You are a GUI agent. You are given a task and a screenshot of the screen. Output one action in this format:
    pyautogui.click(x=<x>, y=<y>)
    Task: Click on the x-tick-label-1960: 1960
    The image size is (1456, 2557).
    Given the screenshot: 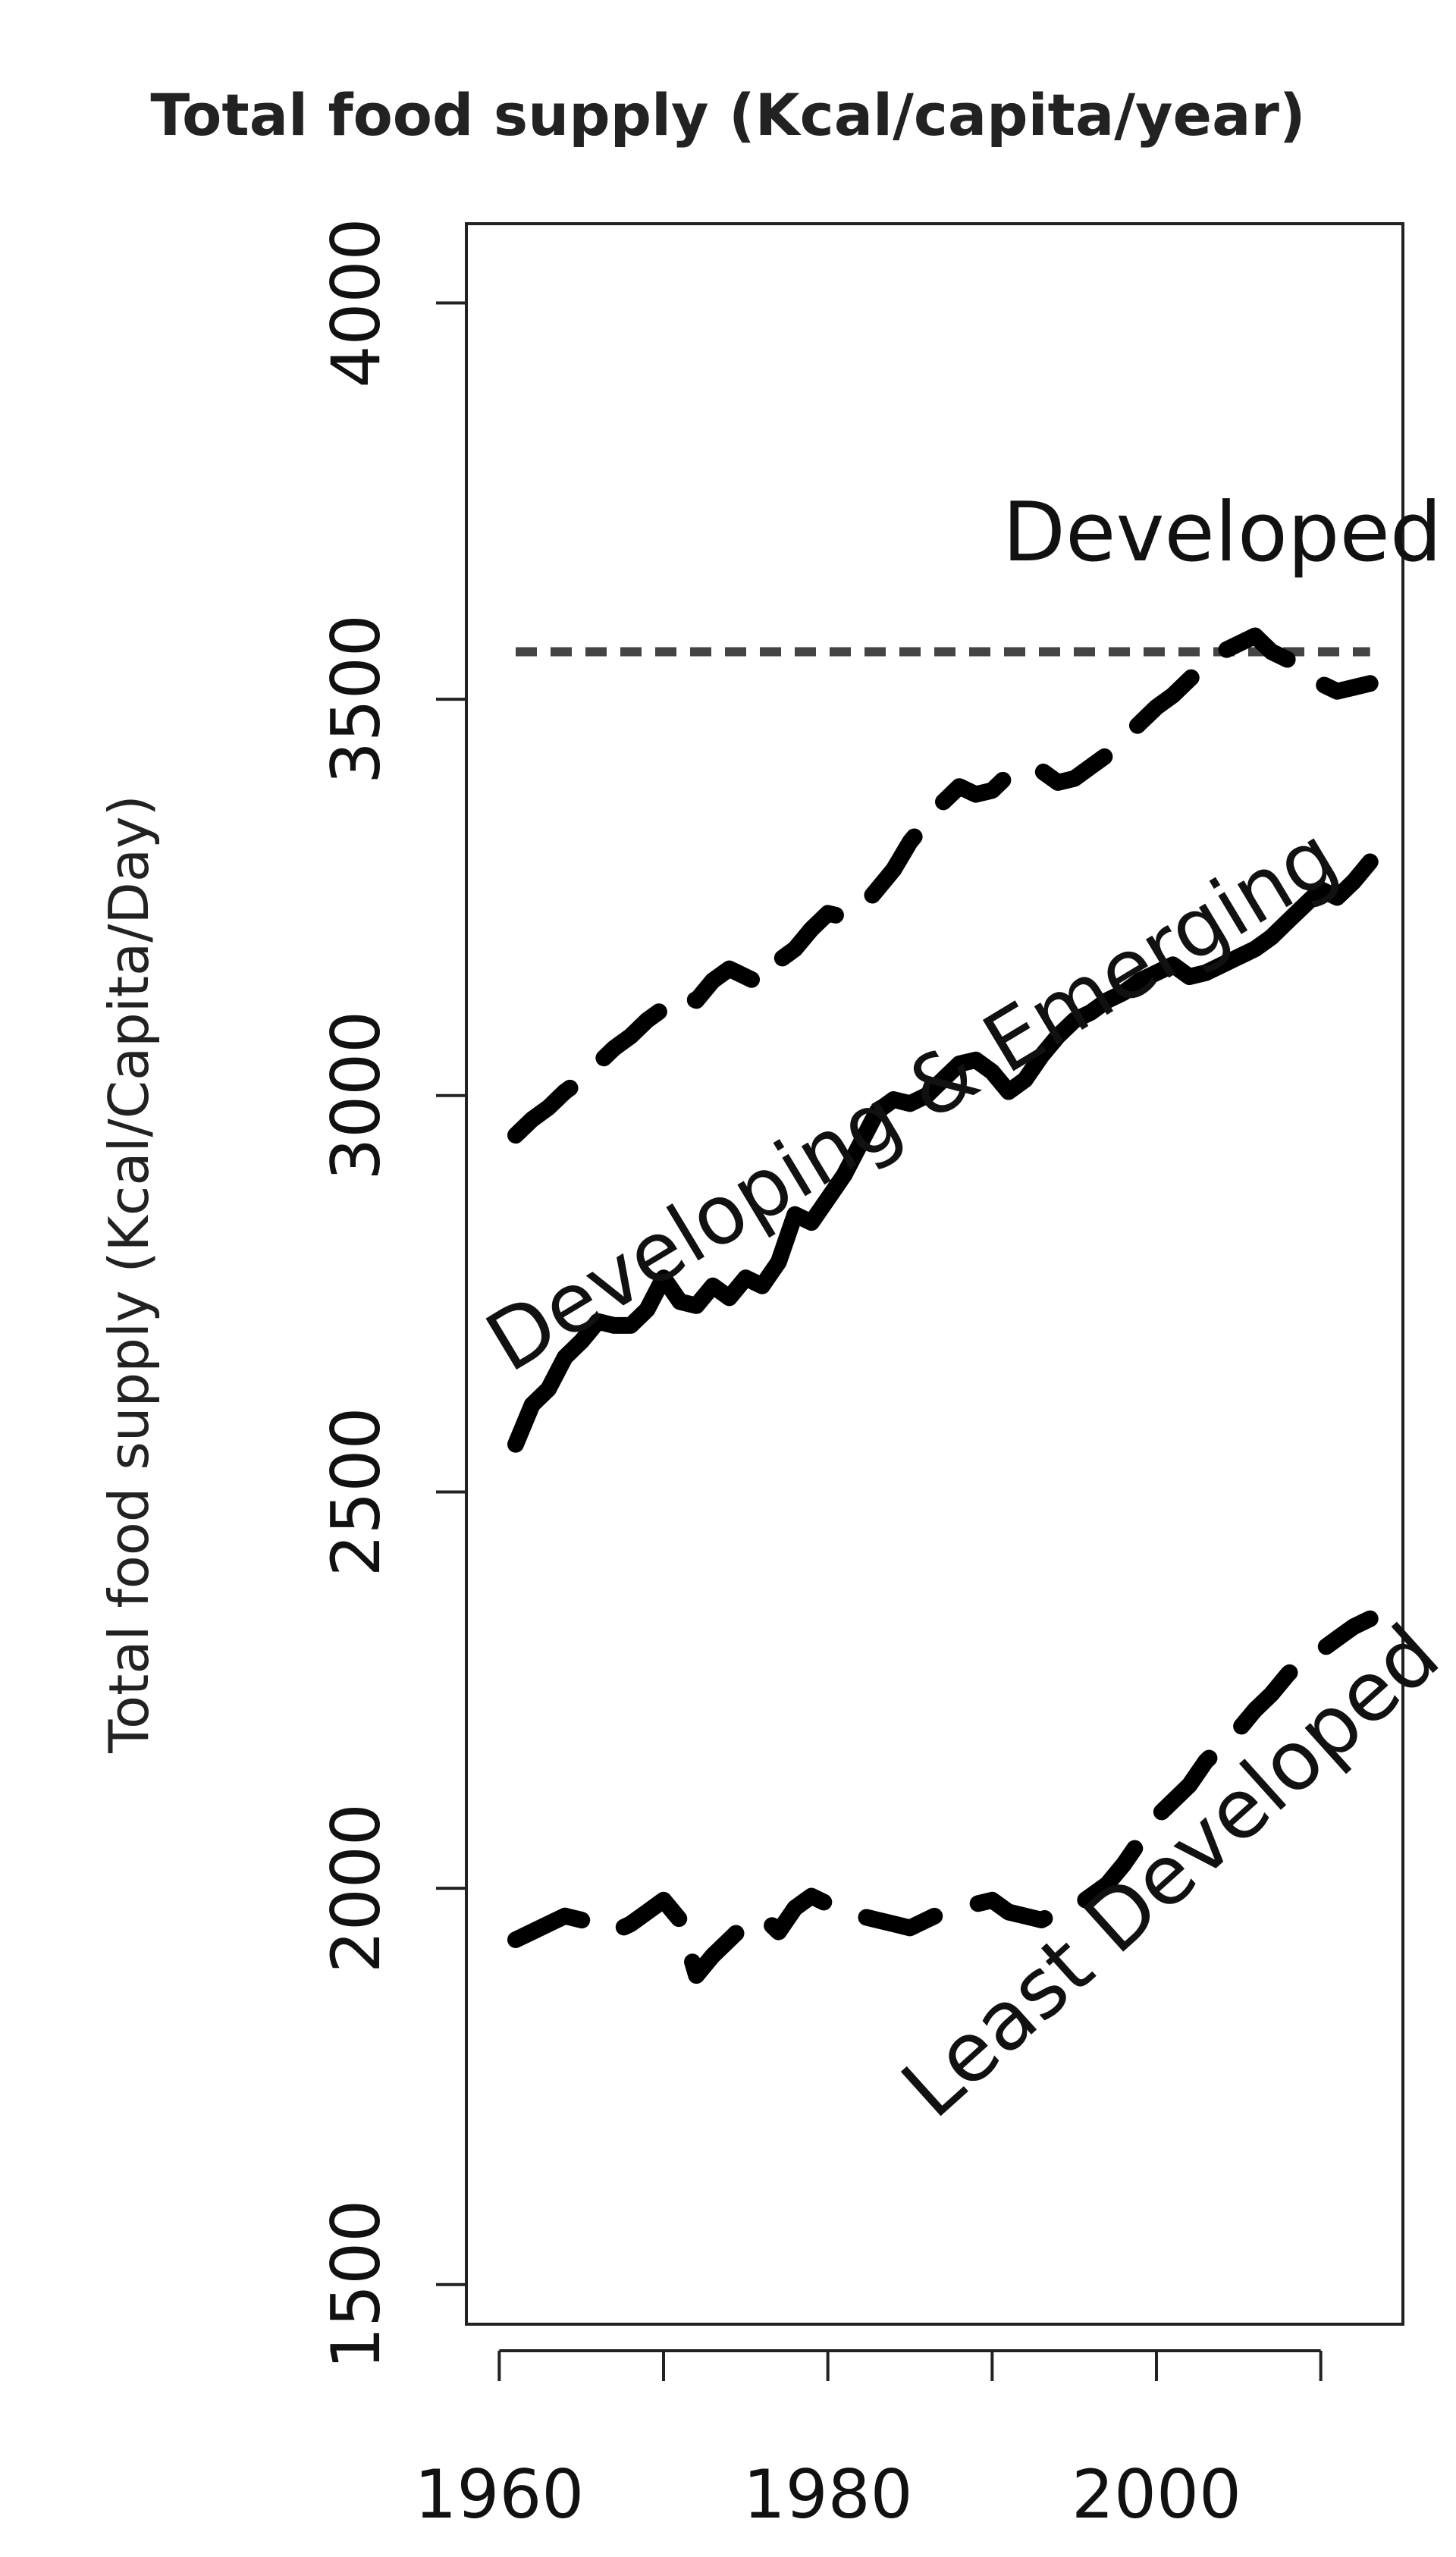 What is the action you would take?
    pyautogui.click(x=499, y=2494)
    